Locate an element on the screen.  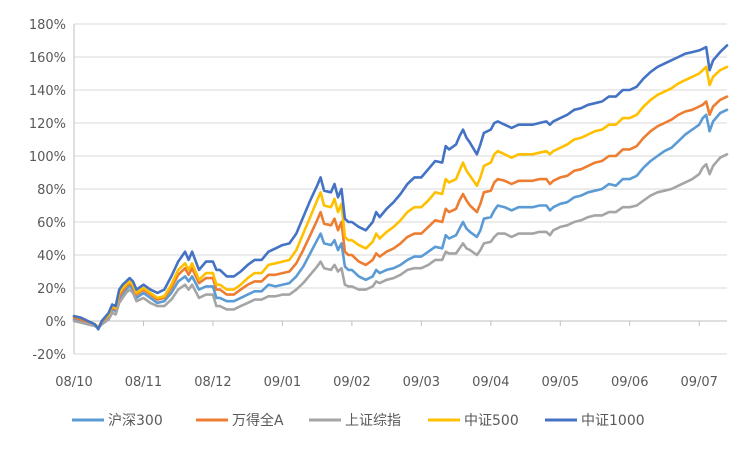
x-tick-label: 09/07 is located at coordinates (698, 382).